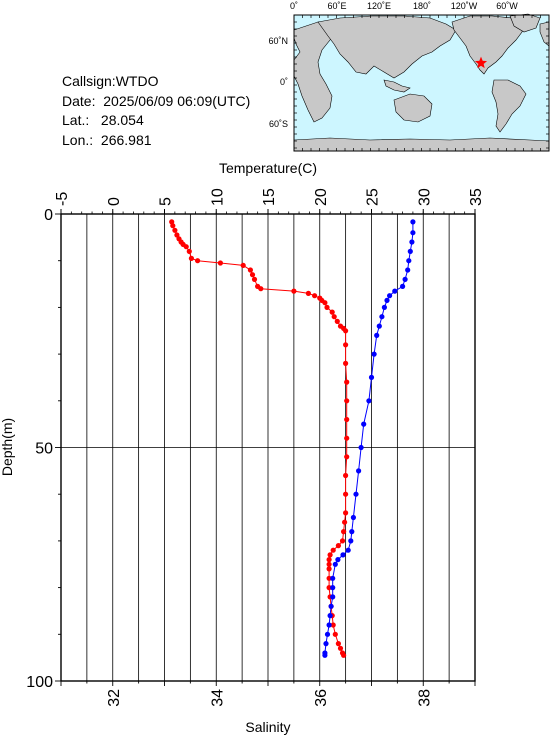  Describe the element at coordinates (278, 124) in the screenshot. I see `map-lat-label: 60˚S` at that location.